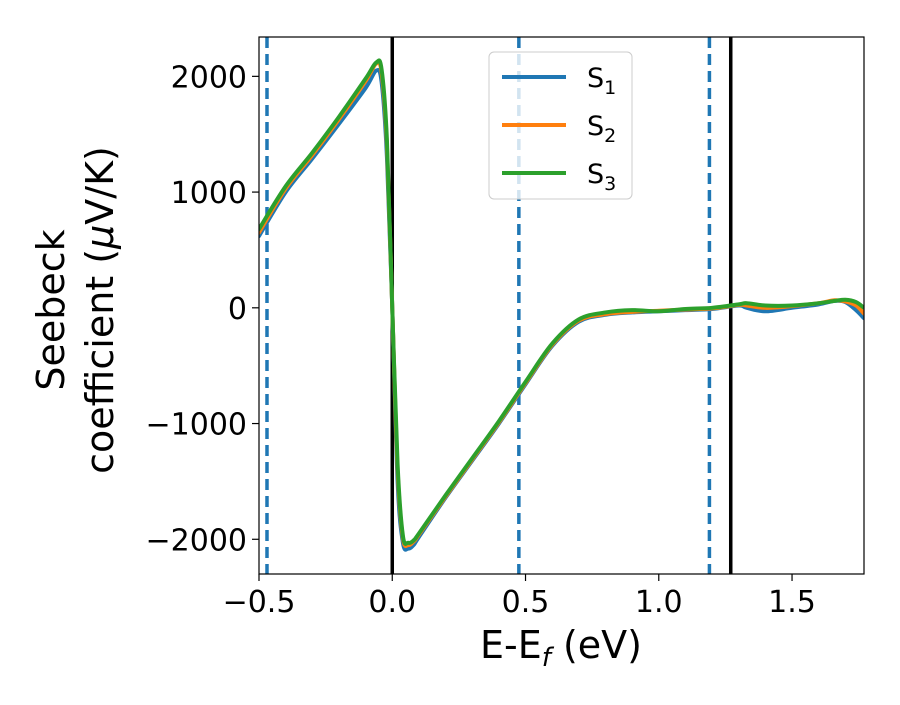 The image size is (900, 705). I want to click on x-ticks: −0.5 0.0 0.5 1.0 1.5, so click(519, 597).